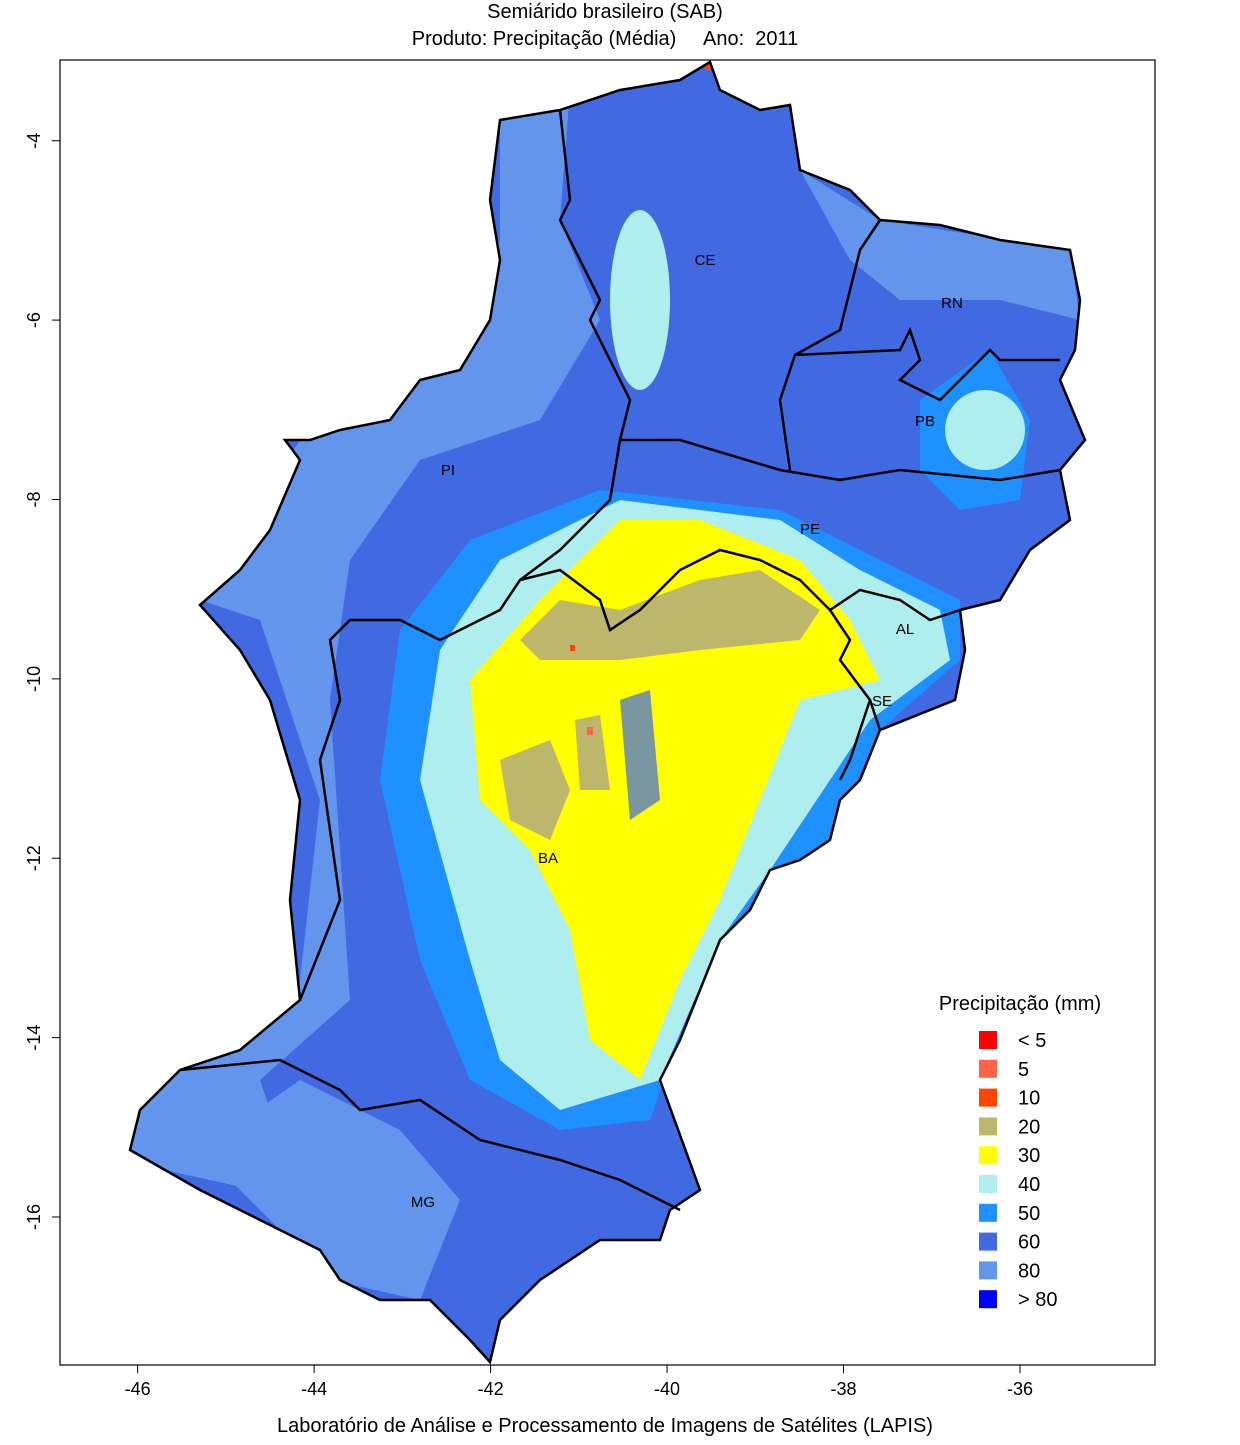 Image resolution: width=1240 pixels, height=1445 pixels. Describe the element at coordinates (34, 141) in the screenshot. I see `y-tick-label: -4` at that location.